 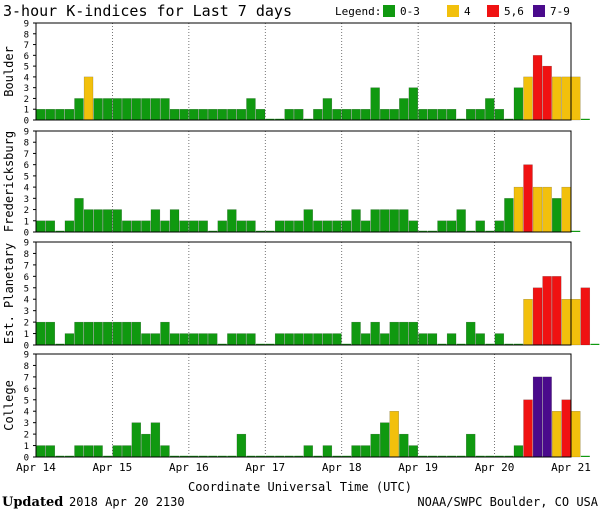 What do you see at coordinates (26, 234) in the screenshot?
I see `y-tick-label: 0` at bounding box center [26, 234].